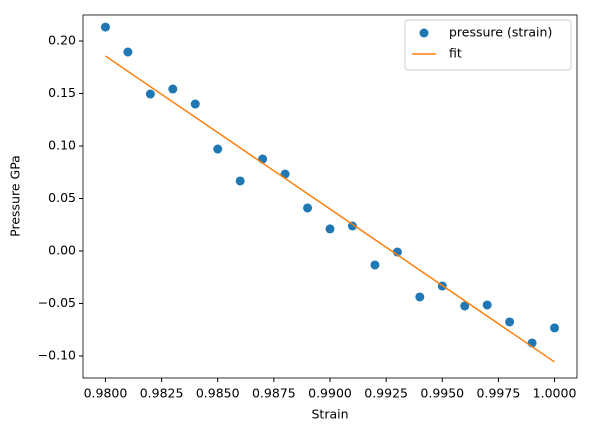 This screenshot has height=433, width=590. What do you see at coordinates (499, 393) in the screenshot?
I see `x-tick-label: 0.9975` at bounding box center [499, 393].